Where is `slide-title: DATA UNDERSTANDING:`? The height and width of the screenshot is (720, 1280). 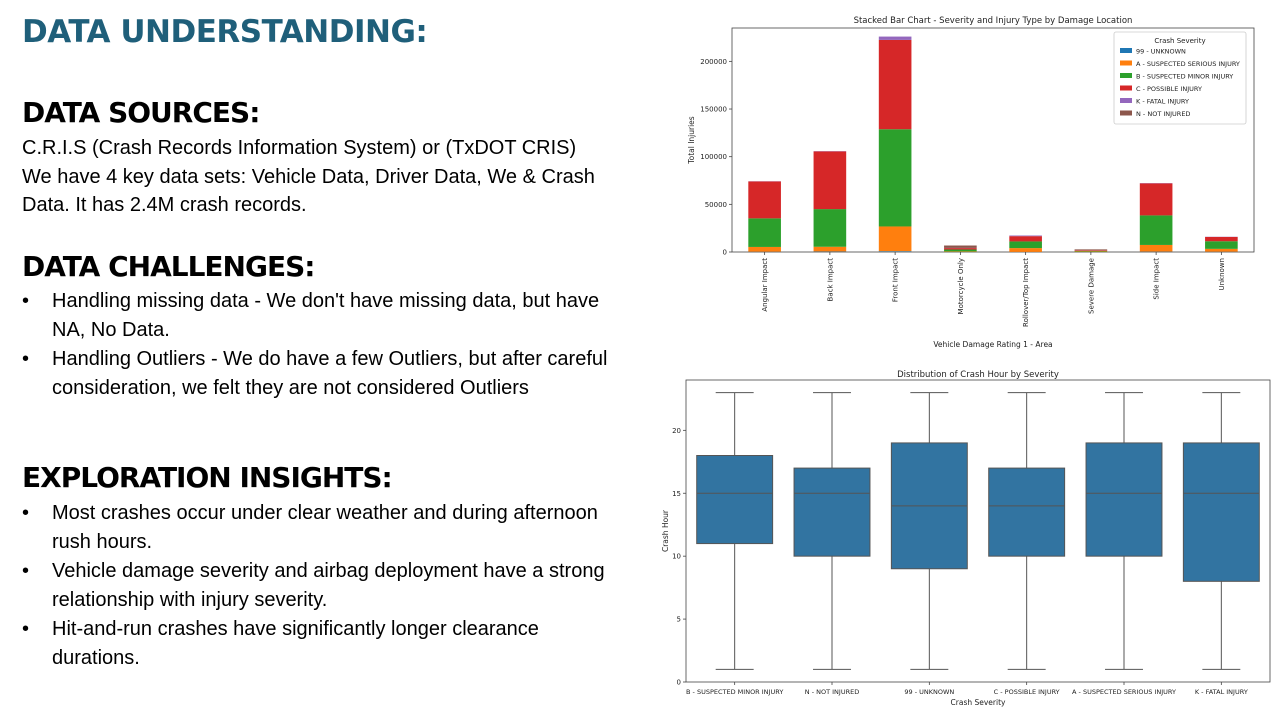 slide-title: DATA UNDERSTANDING: is located at coordinates (225, 32).